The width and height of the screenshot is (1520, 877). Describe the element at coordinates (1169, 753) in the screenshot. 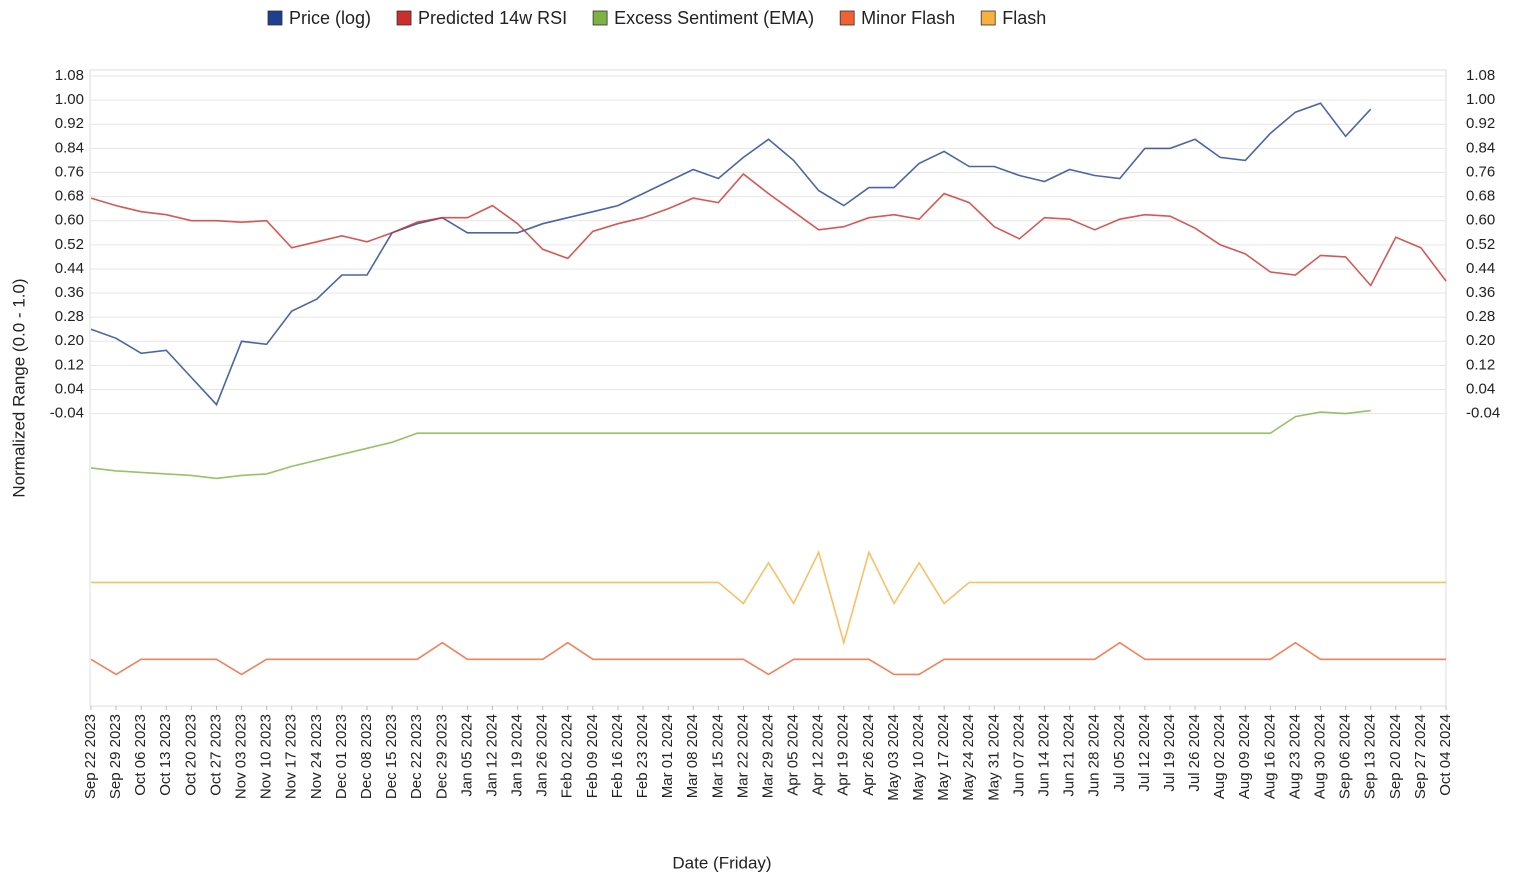

I see `x-tick-label: Jul 19 2024` at that location.